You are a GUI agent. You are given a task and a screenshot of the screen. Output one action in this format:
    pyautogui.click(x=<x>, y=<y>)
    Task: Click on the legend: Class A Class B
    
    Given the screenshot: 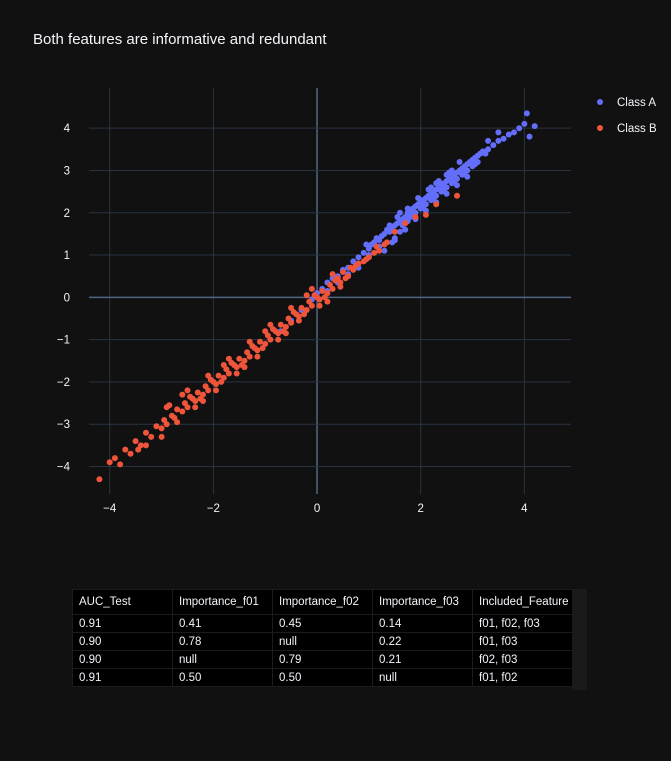 What is the action you would take?
    pyautogui.click(x=627, y=116)
    